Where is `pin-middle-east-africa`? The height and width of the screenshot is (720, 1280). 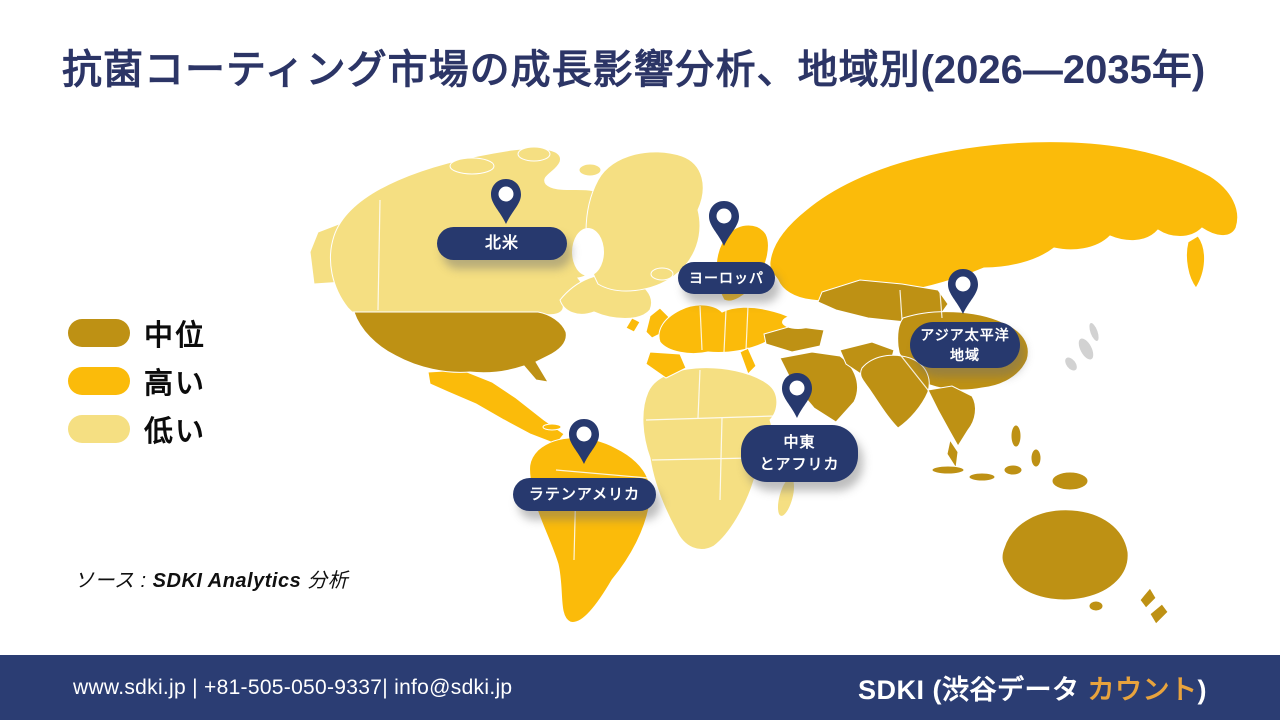 pin-middle-east-africa is located at coordinates (797, 397).